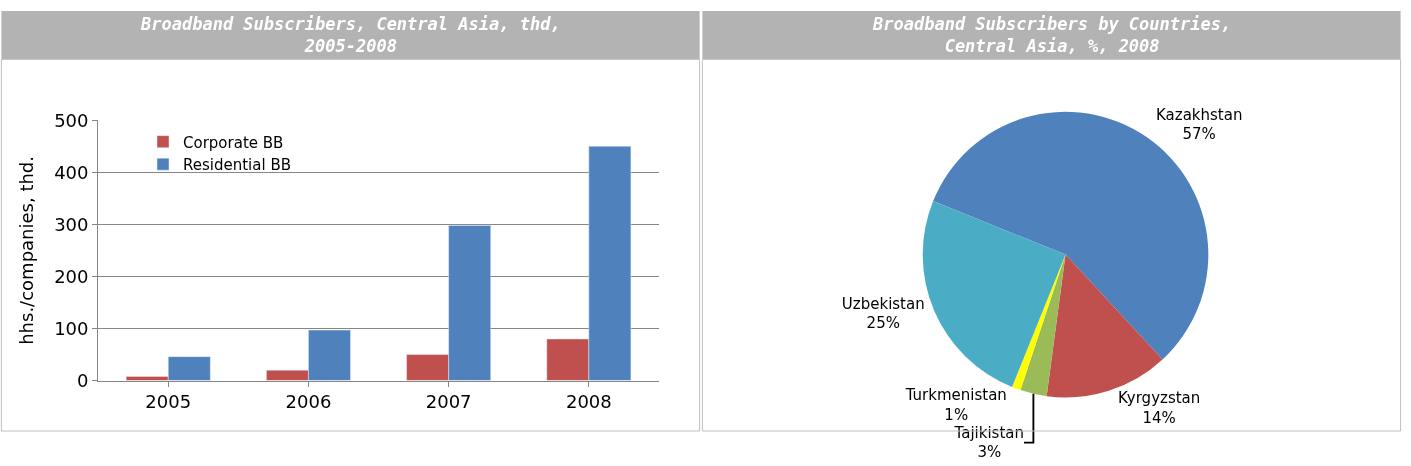 The image size is (1411, 466). I want to click on y-tick-label: 300, so click(71, 224).